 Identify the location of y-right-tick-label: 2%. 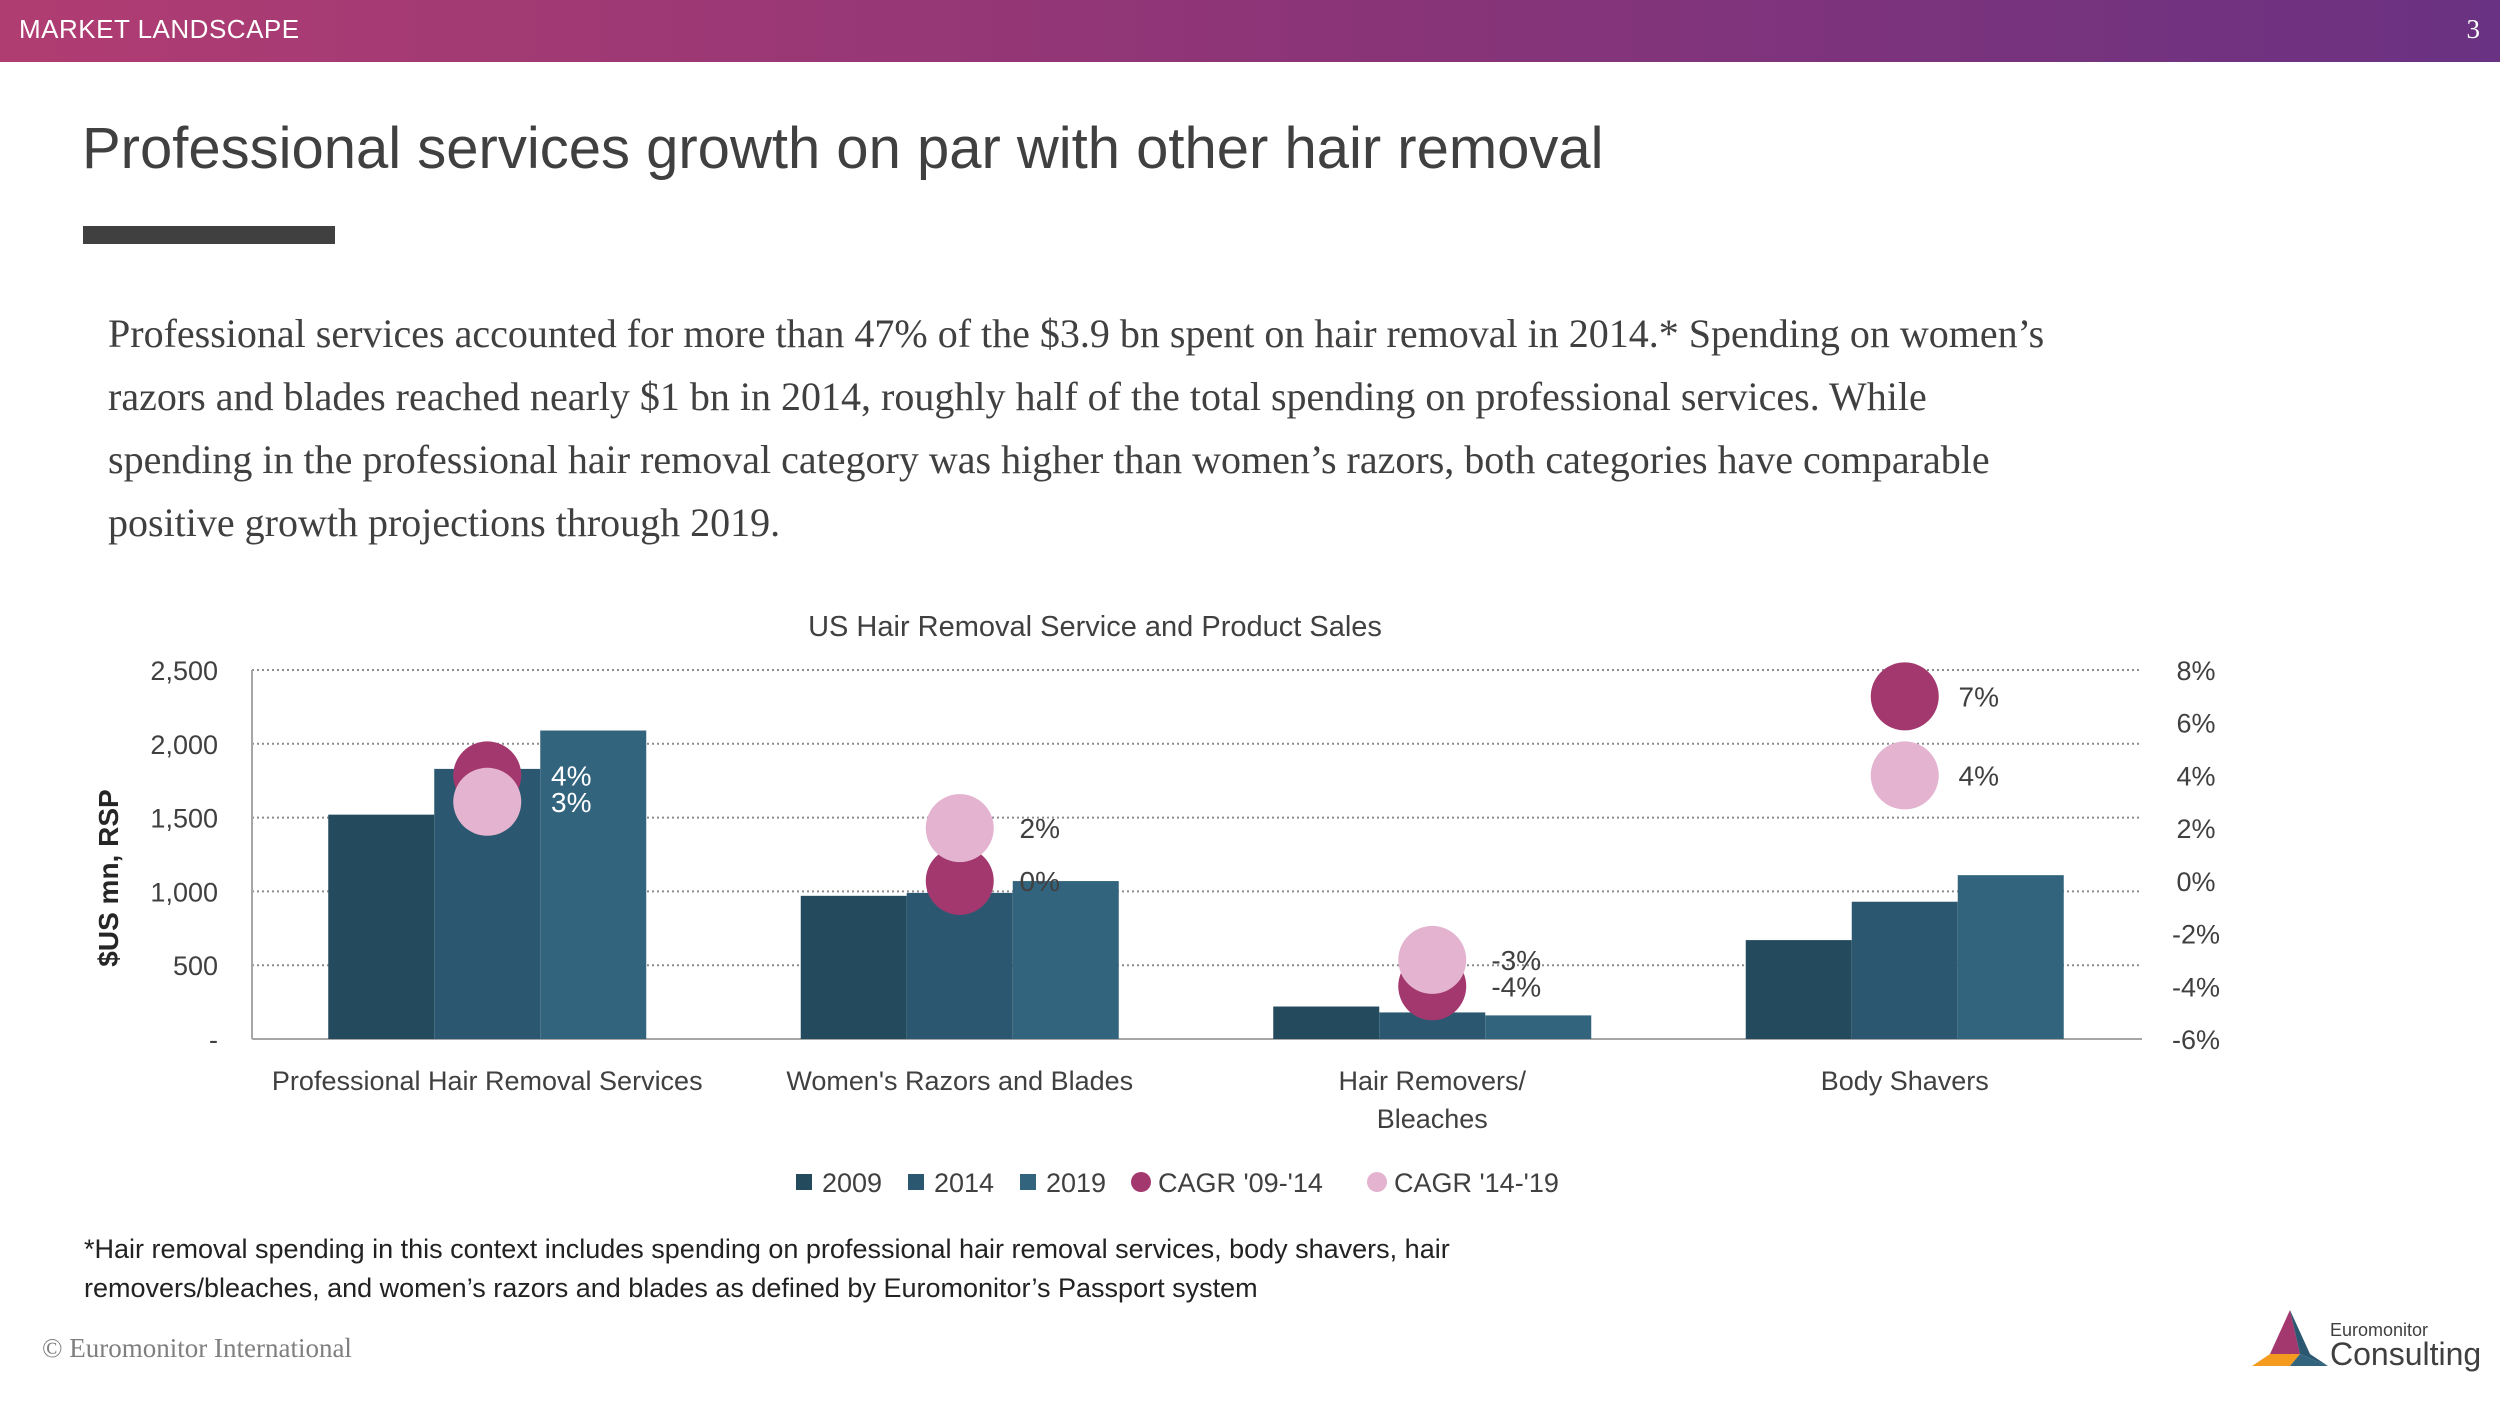
(2195, 829).